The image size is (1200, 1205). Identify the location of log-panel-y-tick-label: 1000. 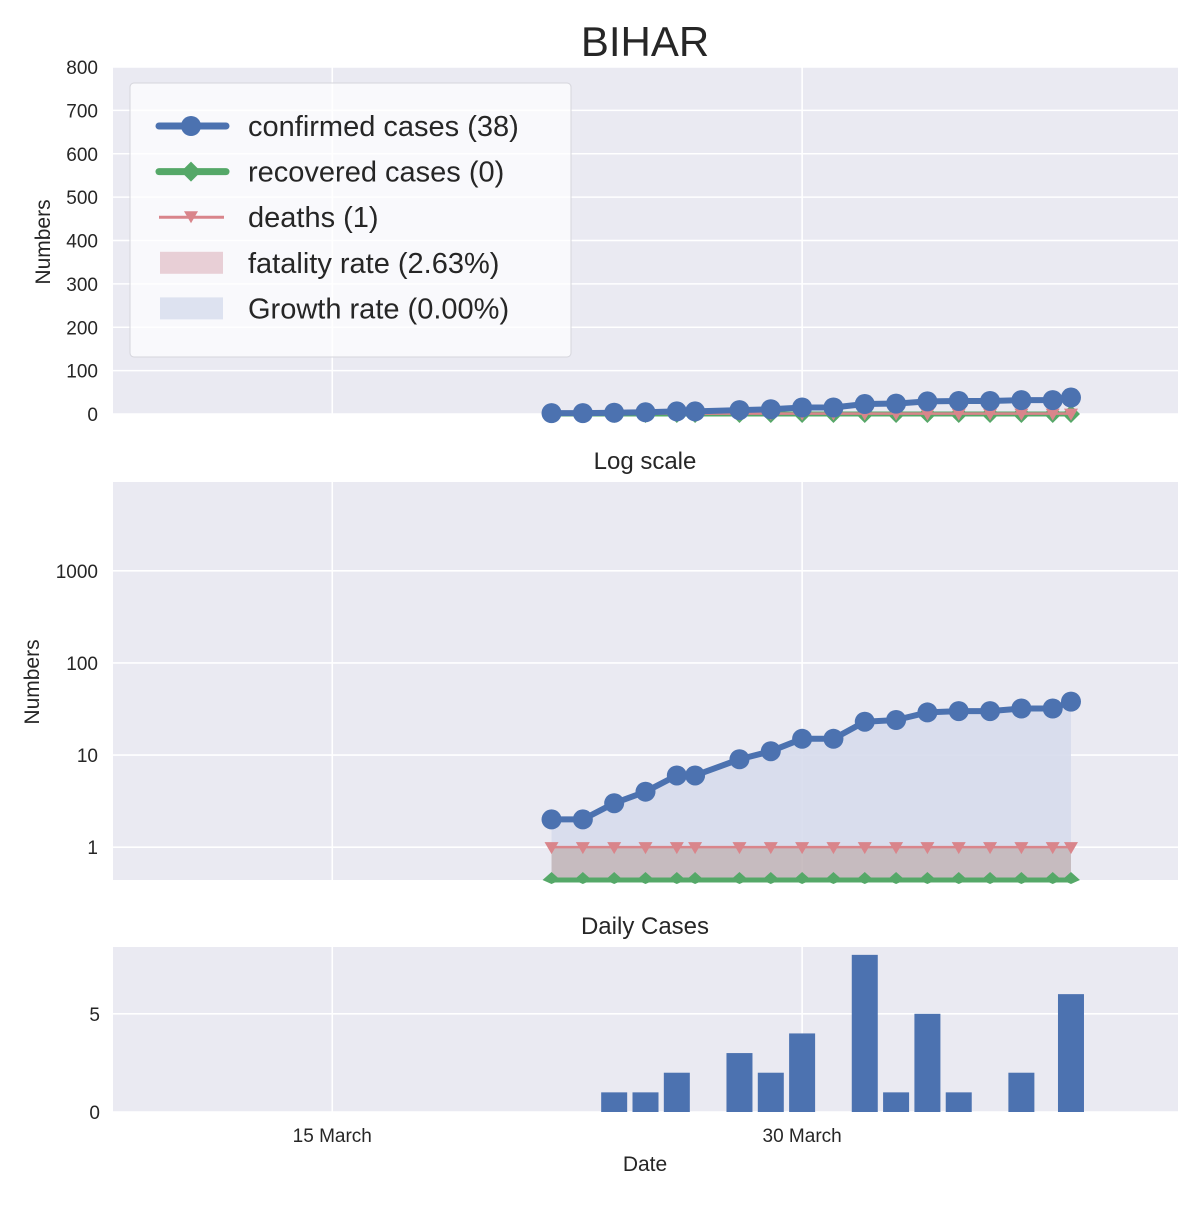
(77, 572).